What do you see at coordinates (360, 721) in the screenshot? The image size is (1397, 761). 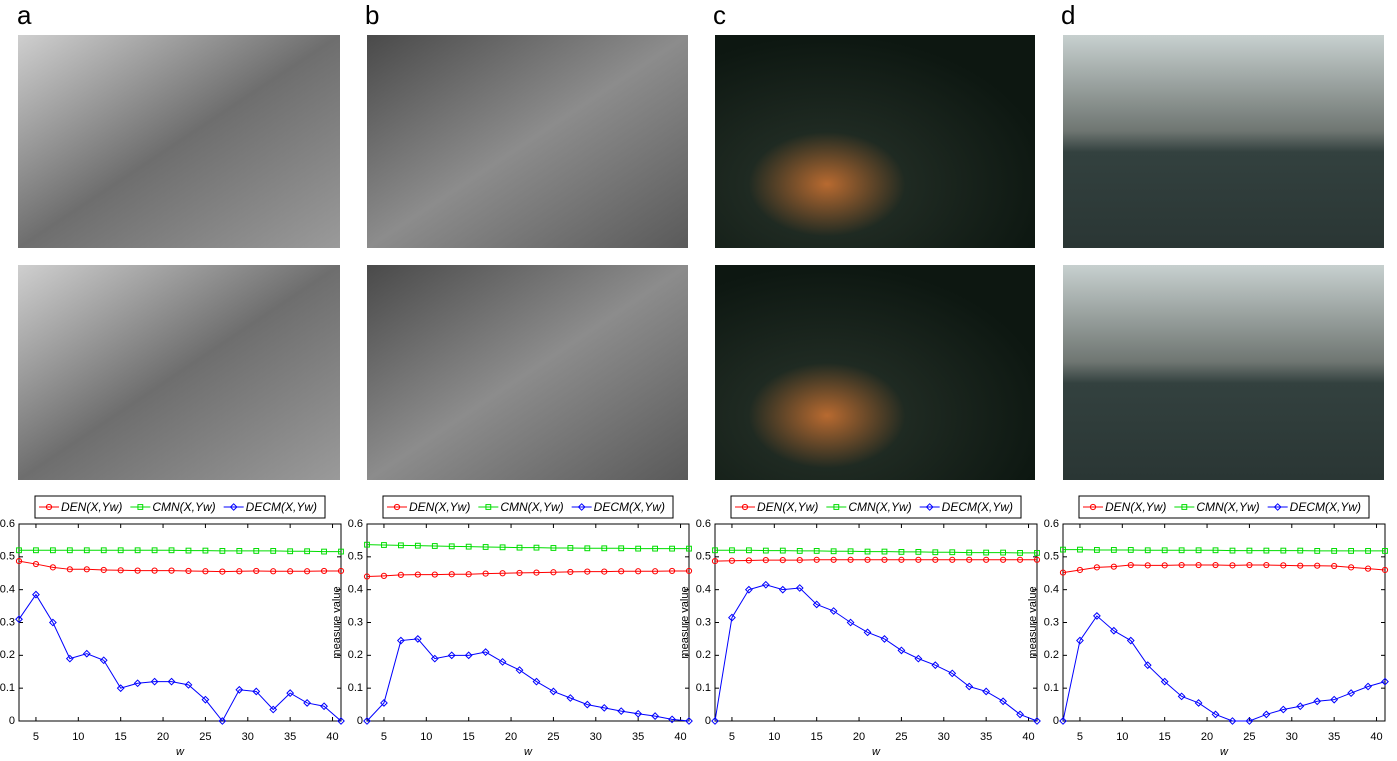 I see `y-tick-label: 0` at bounding box center [360, 721].